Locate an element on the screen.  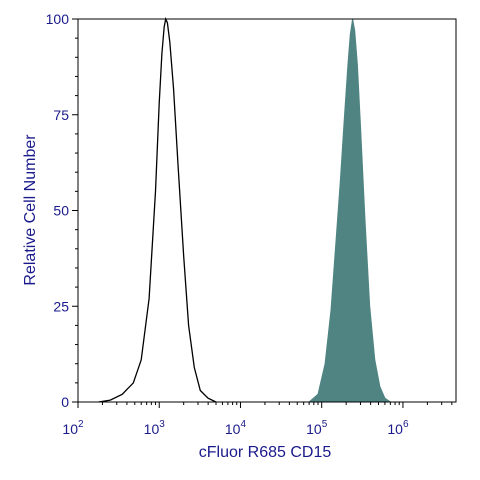
x-axis-title: cFluor R685 CD15 is located at coordinates (265, 452).